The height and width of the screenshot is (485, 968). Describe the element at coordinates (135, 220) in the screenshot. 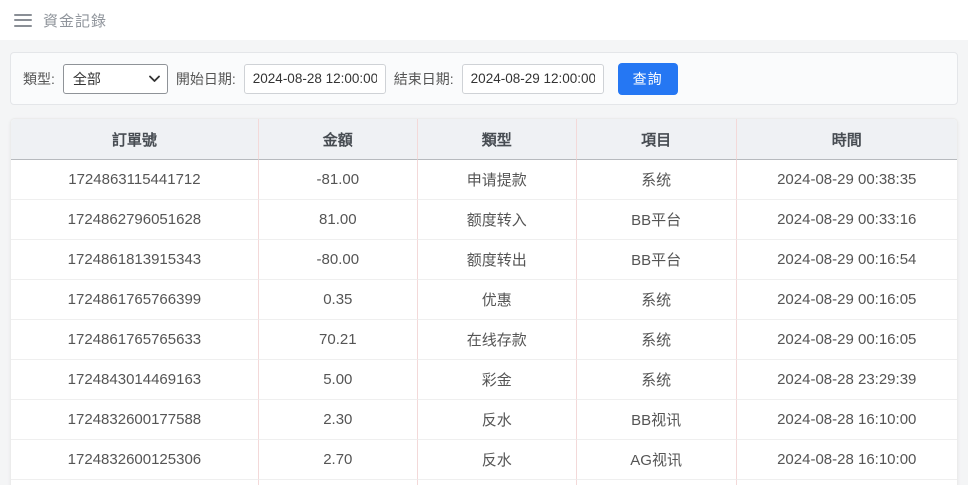

I see `table-cell: 1724862796051628` at that location.